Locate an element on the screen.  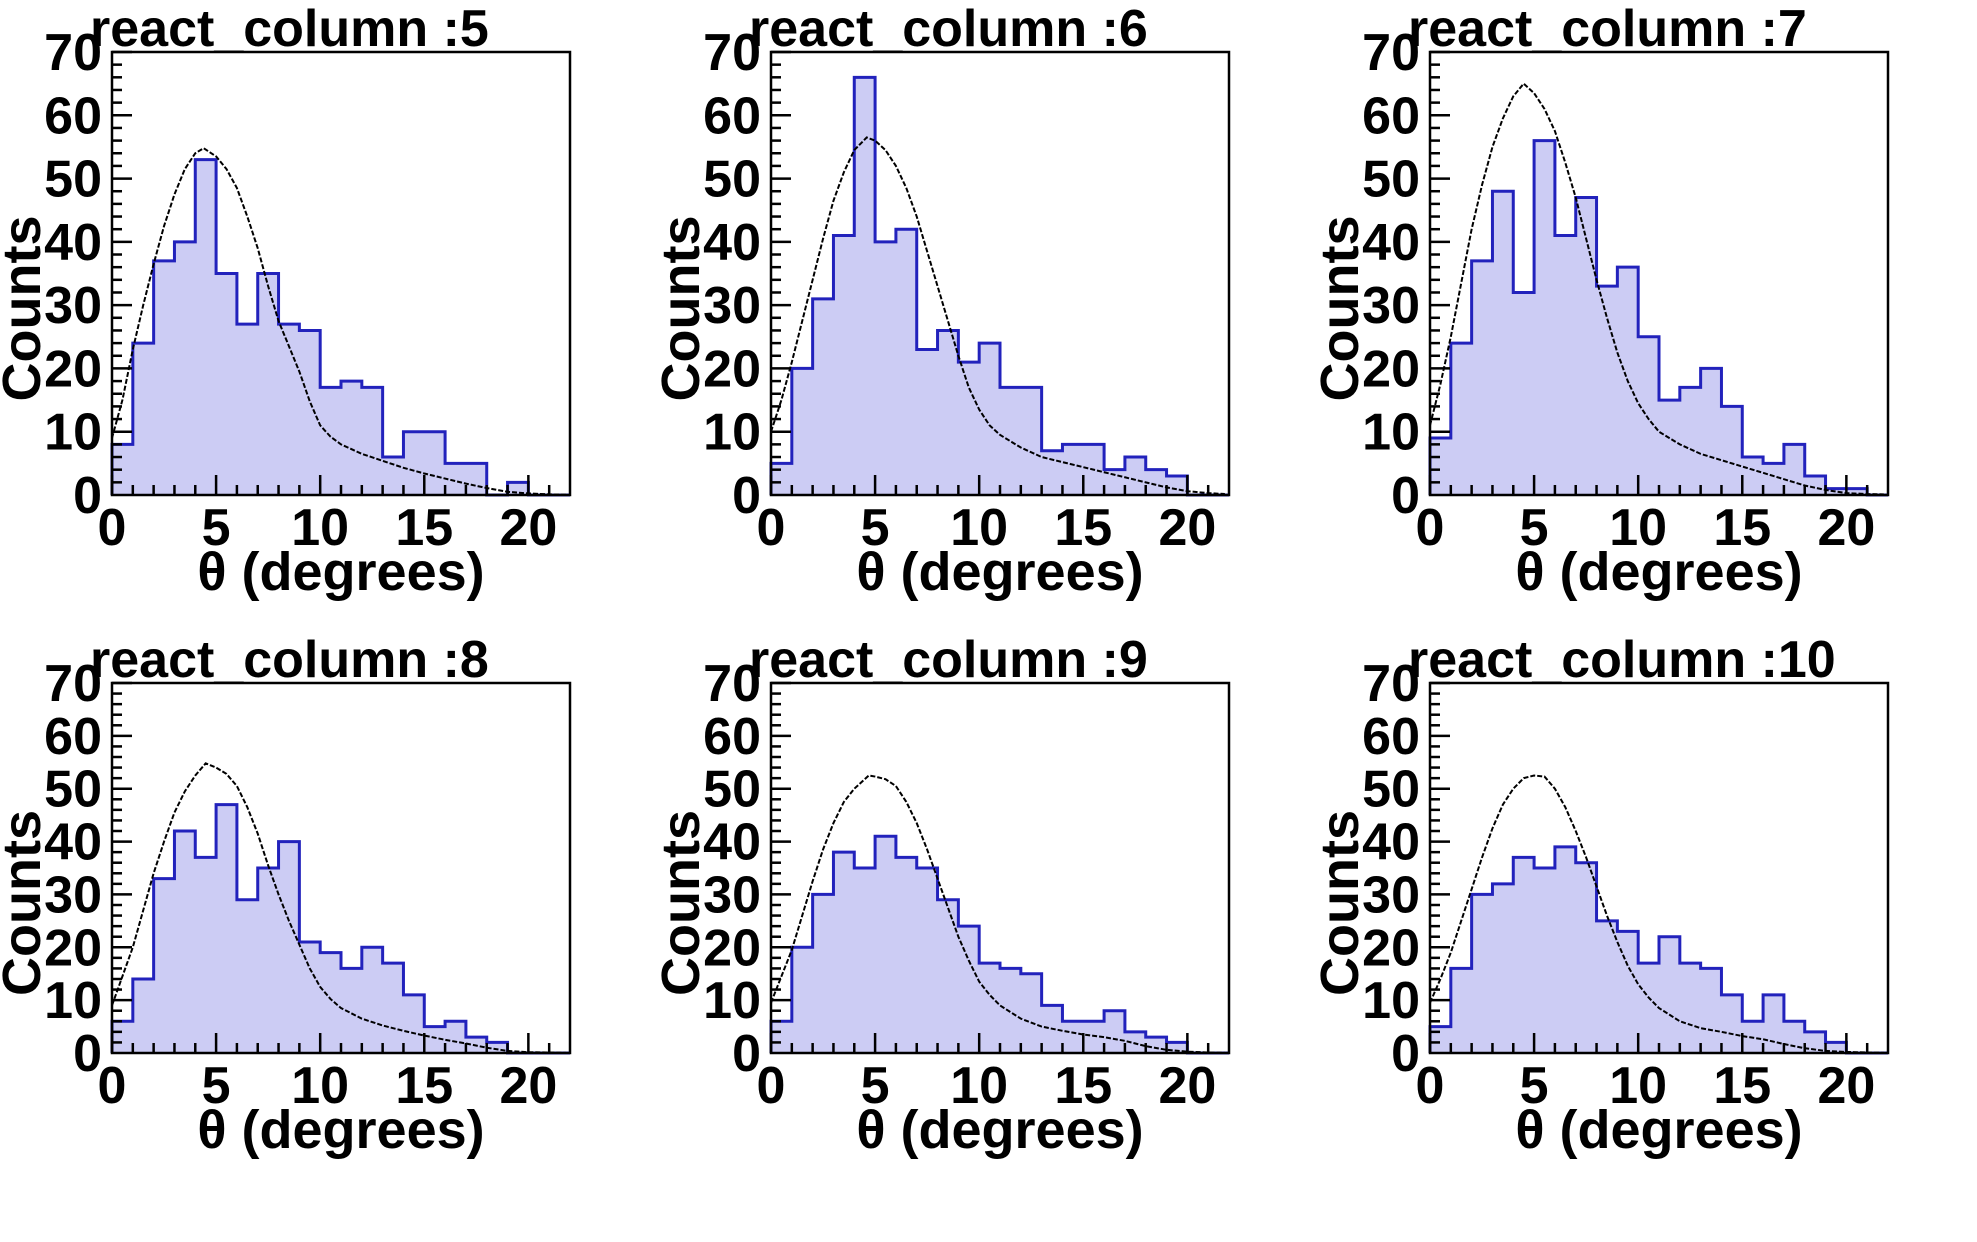
panel-title: react_column :9 is located at coordinates (948, 660).